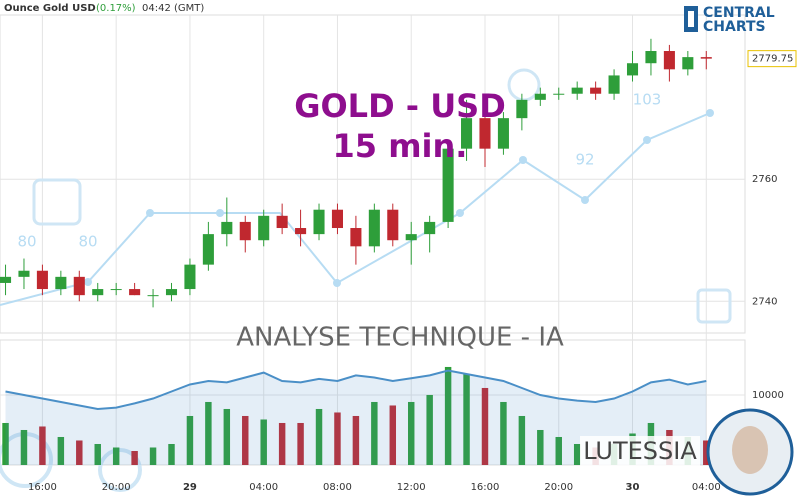 The width and height of the screenshot is (800, 500). What do you see at coordinates (400, 106) in the screenshot?
I see `overlay-title: GOLD - USD` at bounding box center [400, 106].